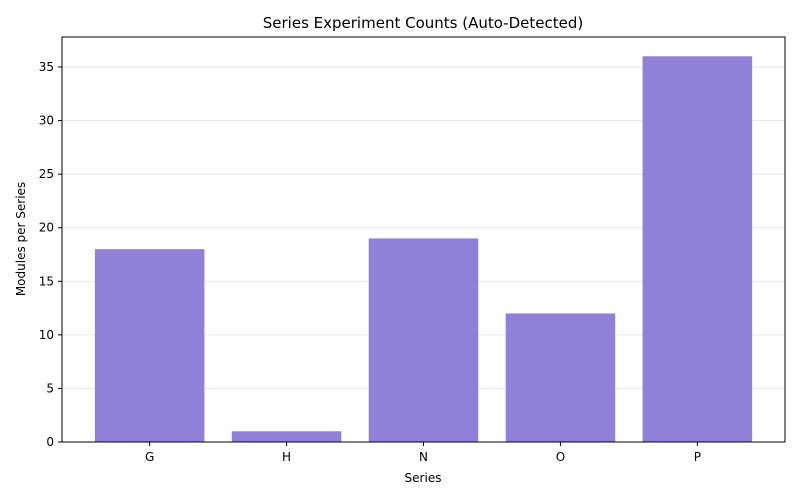  Describe the element at coordinates (46, 174) in the screenshot. I see `y-tick-label: 25` at that location.